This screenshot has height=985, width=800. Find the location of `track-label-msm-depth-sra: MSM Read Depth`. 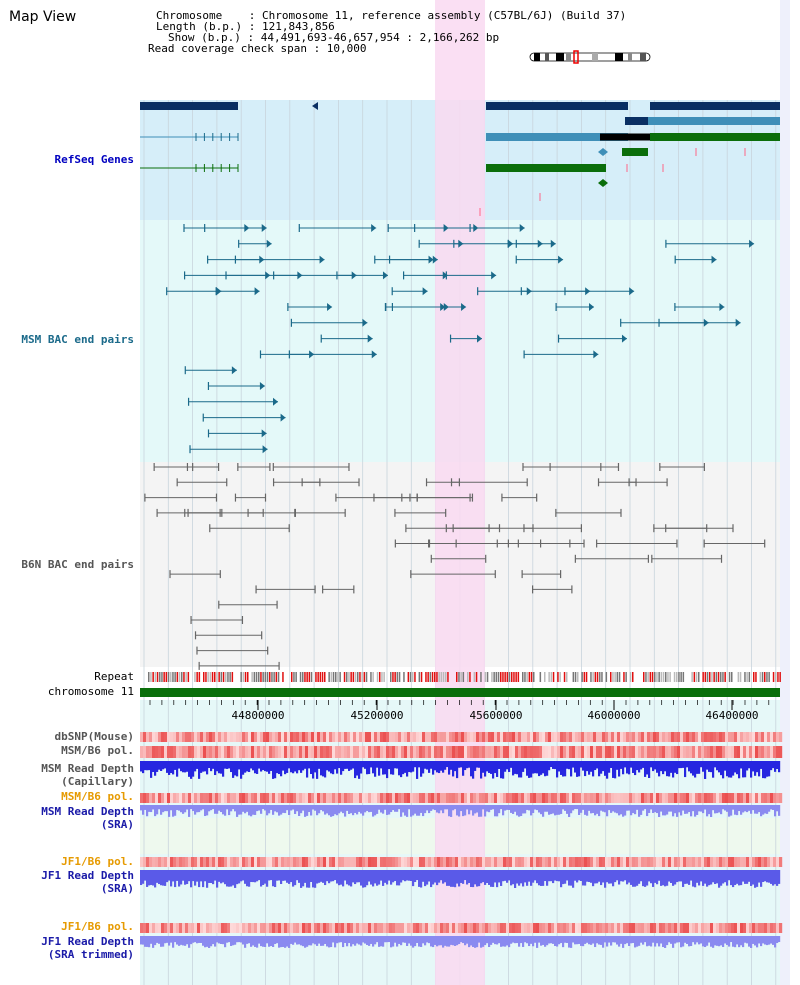

track-label-msm-depth-sra: MSM Read Depth is located at coordinates (87, 811).